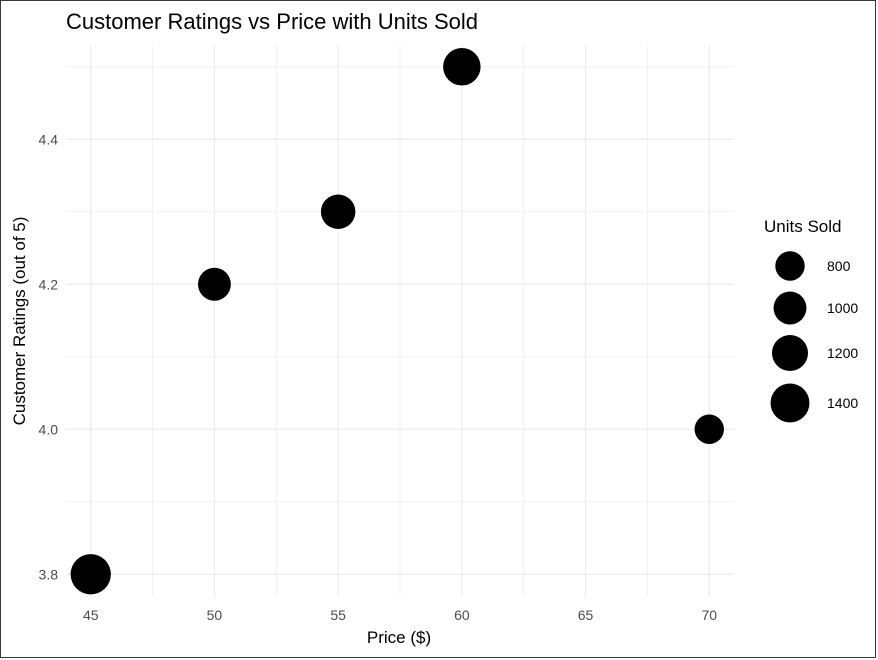  Describe the element at coordinates (49, 284) in the screenshot. I see `y-tick-label: 4.2` at that location.